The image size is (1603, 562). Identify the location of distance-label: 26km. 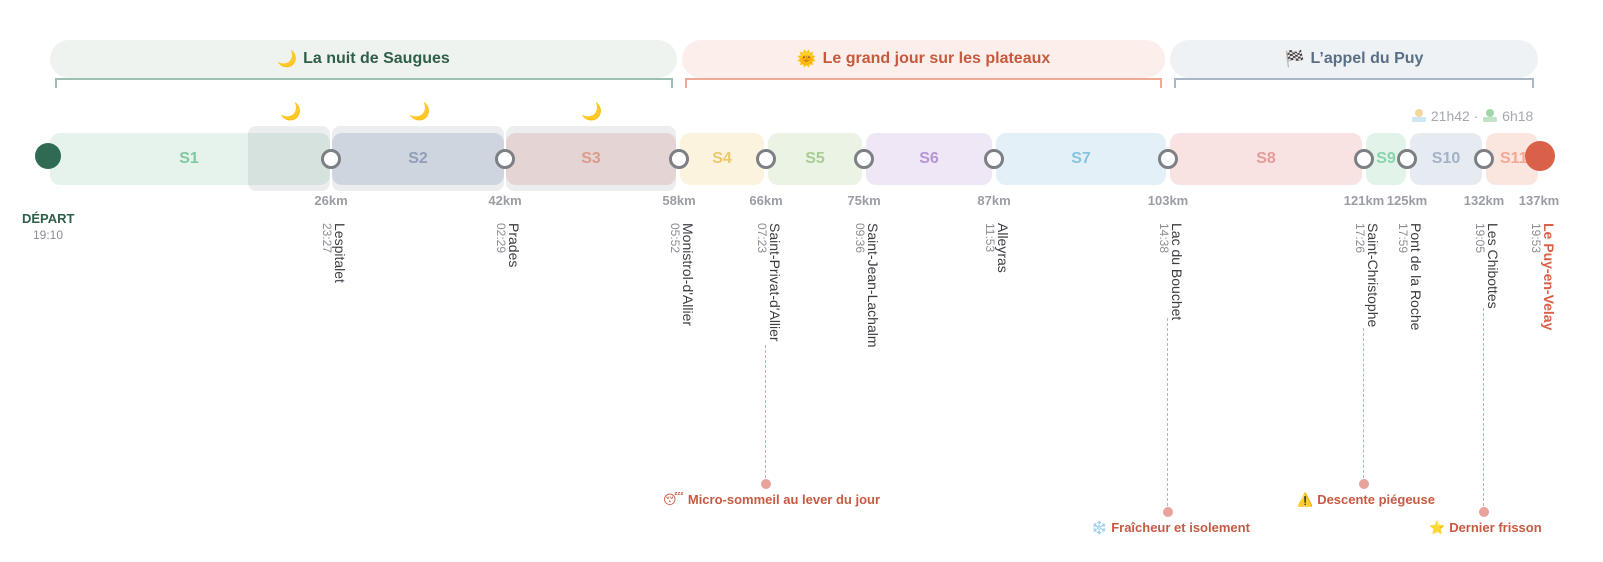
(331, 200).